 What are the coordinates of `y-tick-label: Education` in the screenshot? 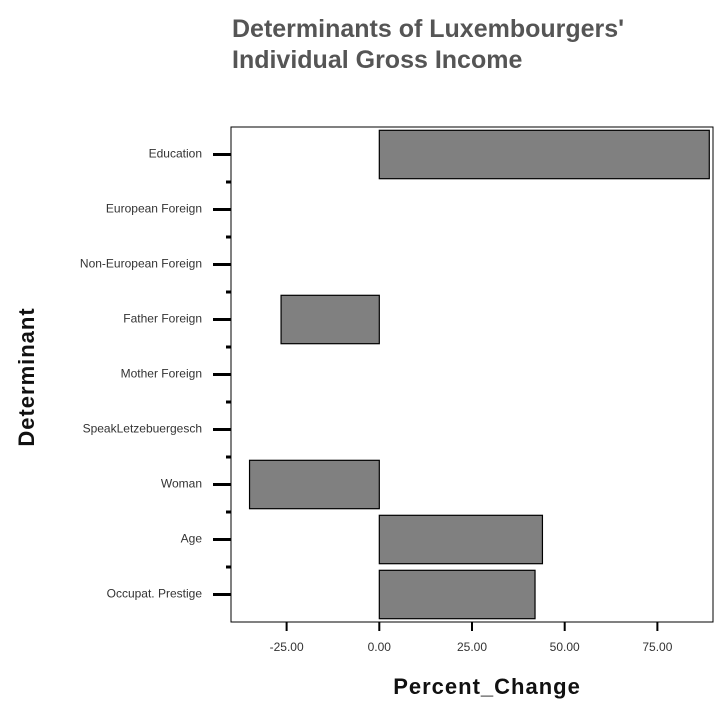 It's located at (175, 154).